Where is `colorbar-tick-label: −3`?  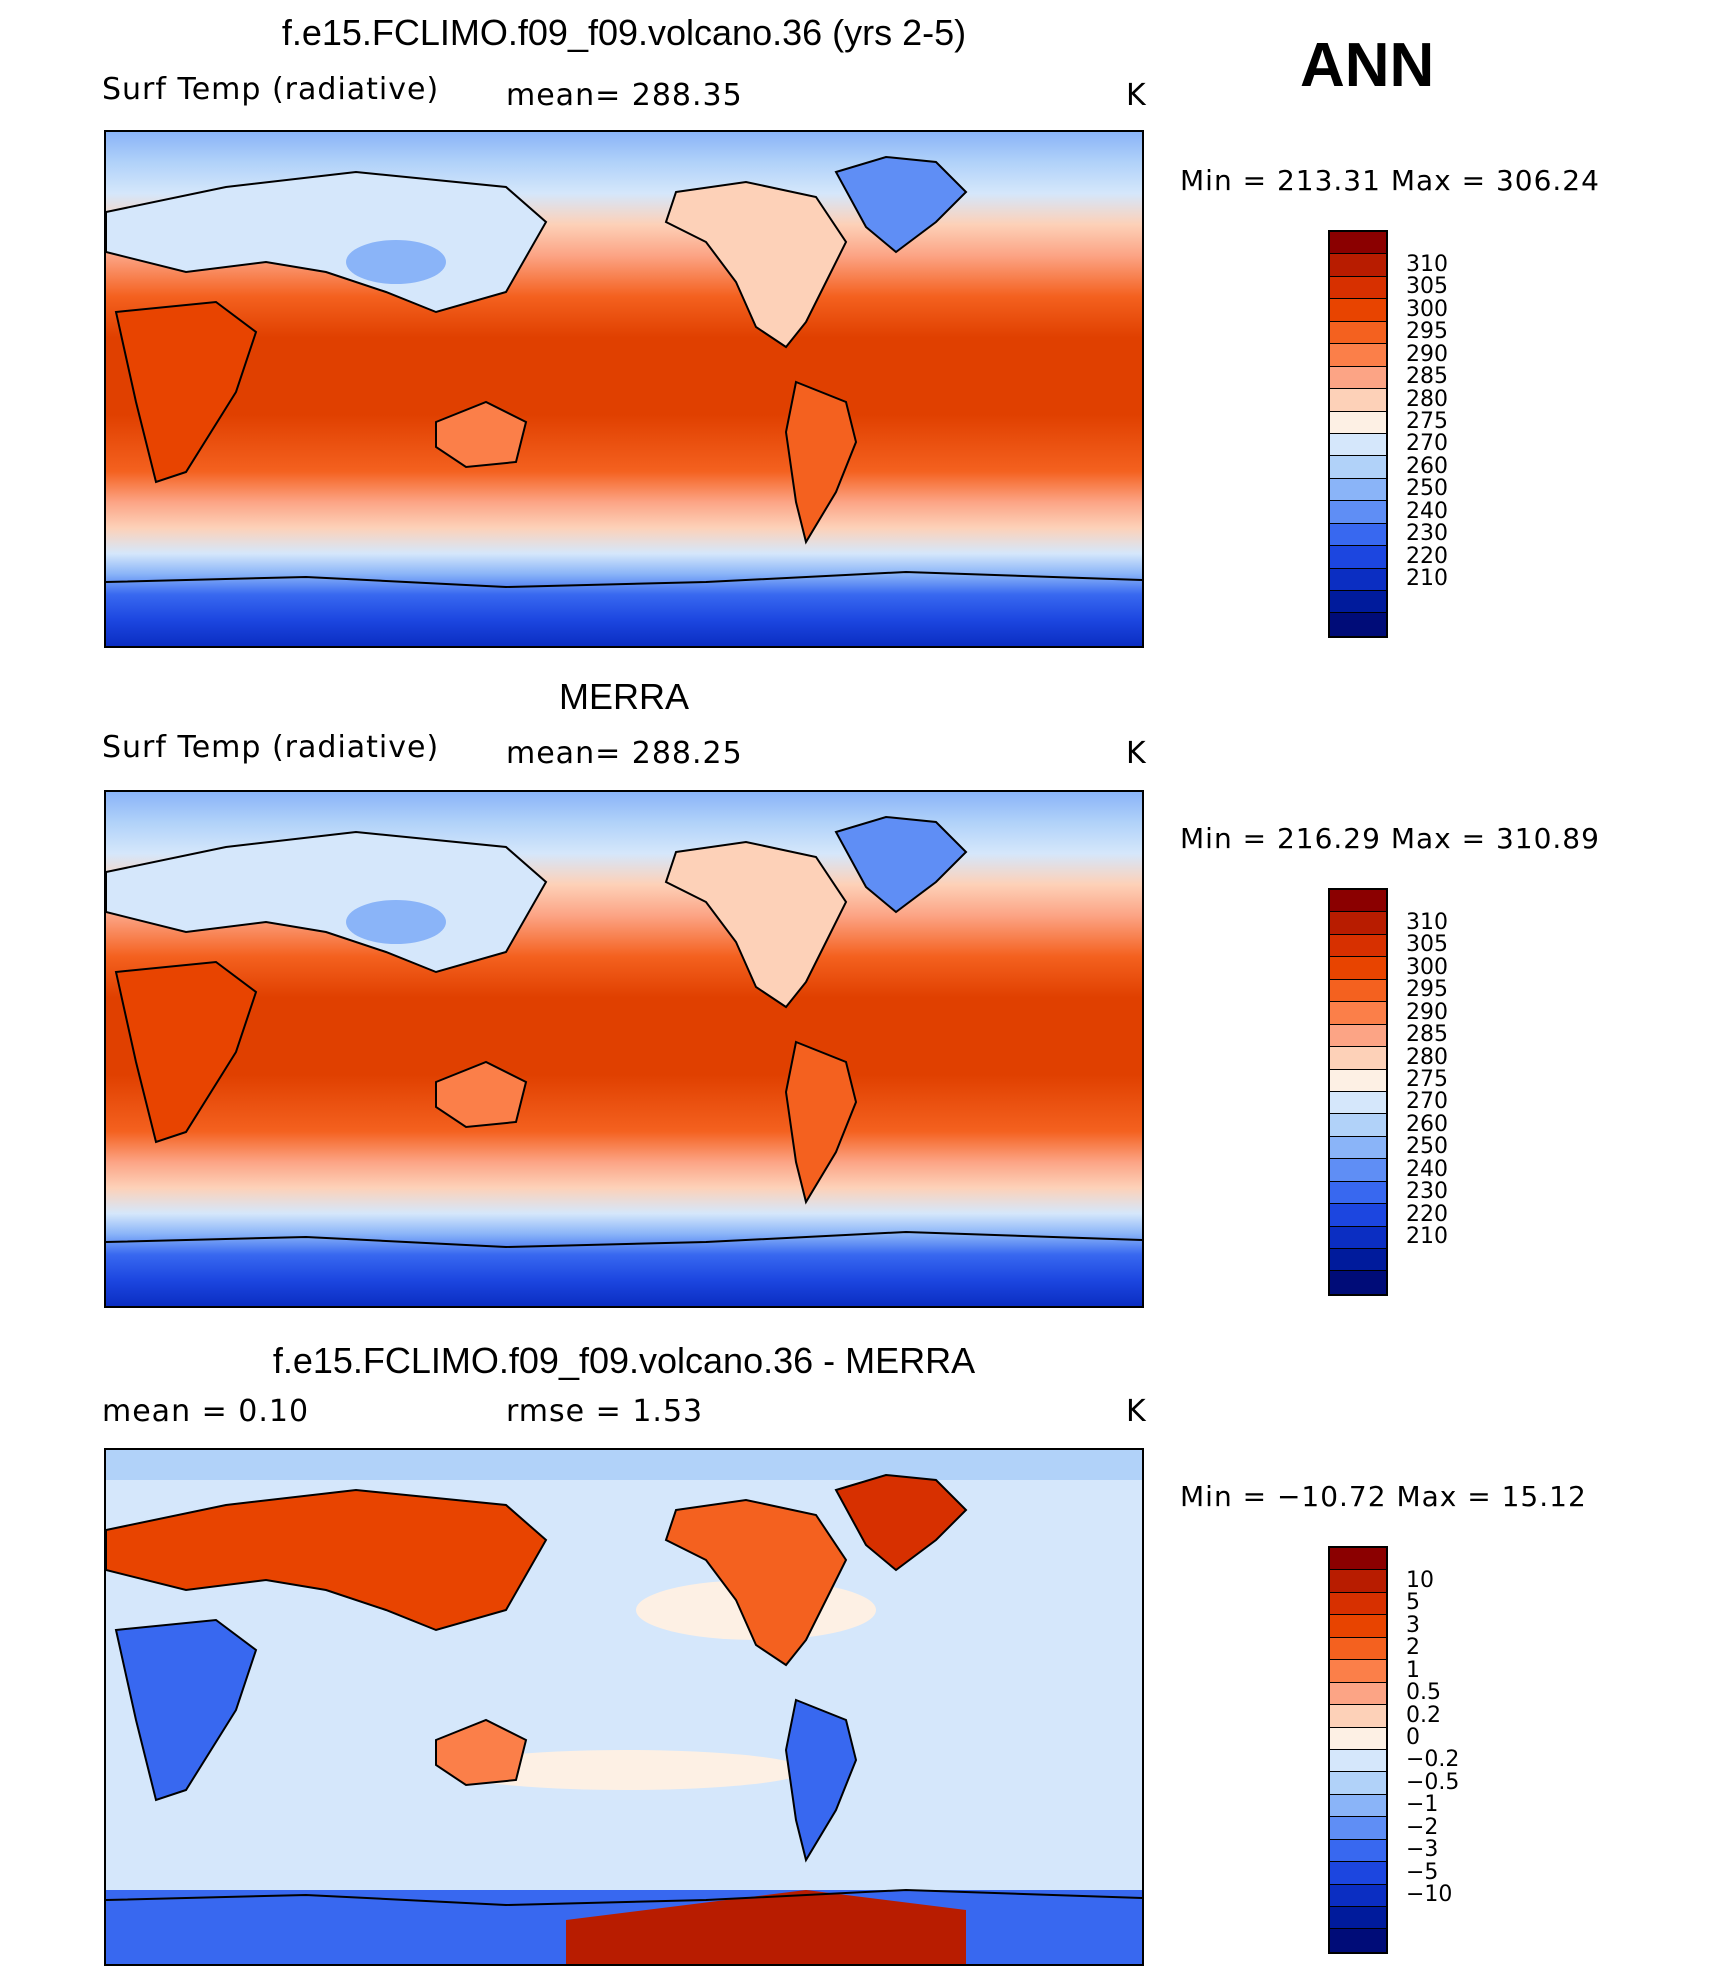 colorbar-tick-label: −3 is located at coordinates (1422, 1850).